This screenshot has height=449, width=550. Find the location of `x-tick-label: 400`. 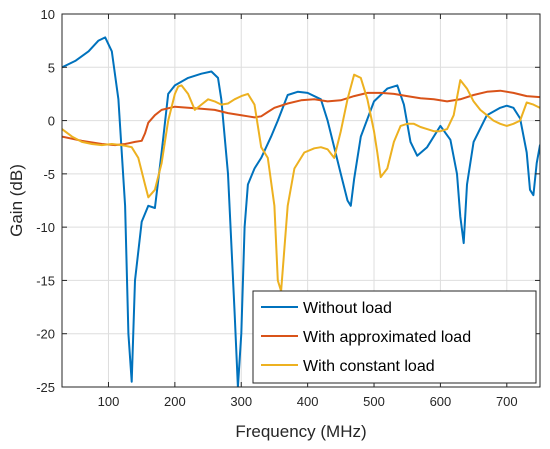

x-tick-label: 400 is located at coordinates (308, 401).